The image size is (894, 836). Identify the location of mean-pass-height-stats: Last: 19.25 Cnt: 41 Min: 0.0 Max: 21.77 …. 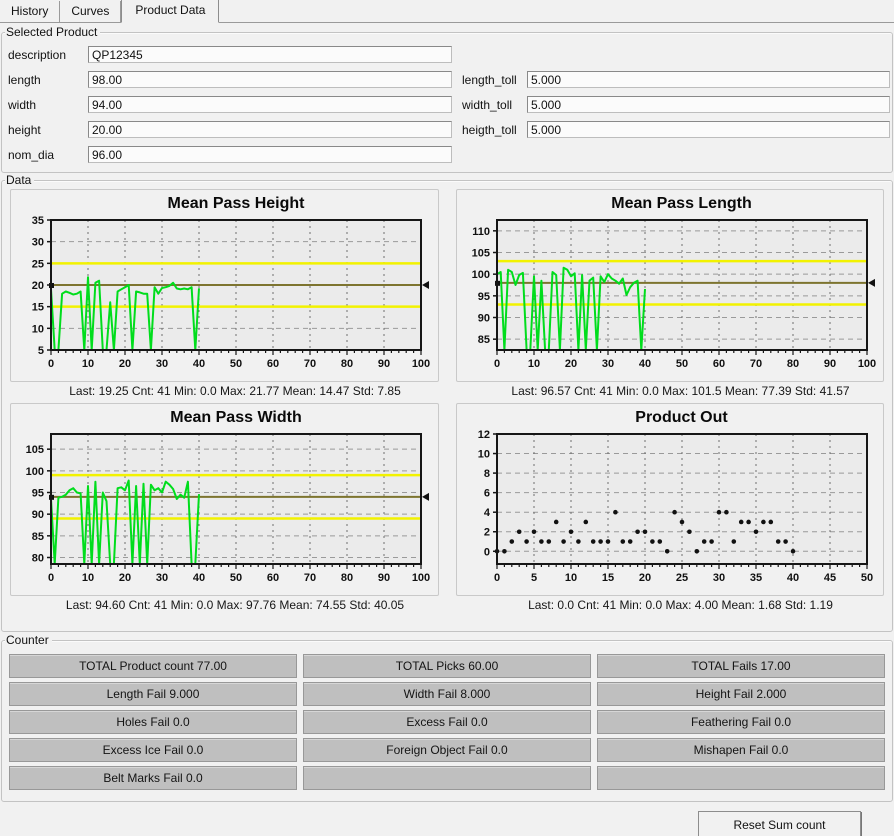
(235, 391).